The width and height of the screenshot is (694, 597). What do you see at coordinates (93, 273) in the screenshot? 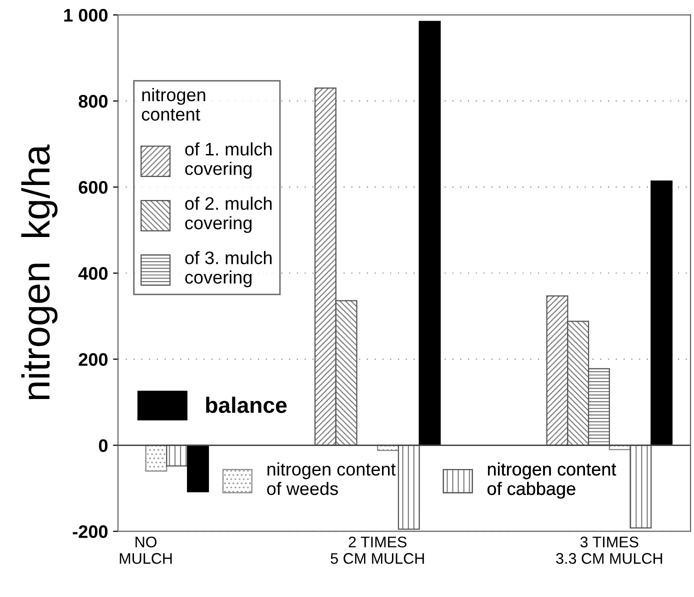
I see `y-tick-label: 400` at bounding box center [93, 273].